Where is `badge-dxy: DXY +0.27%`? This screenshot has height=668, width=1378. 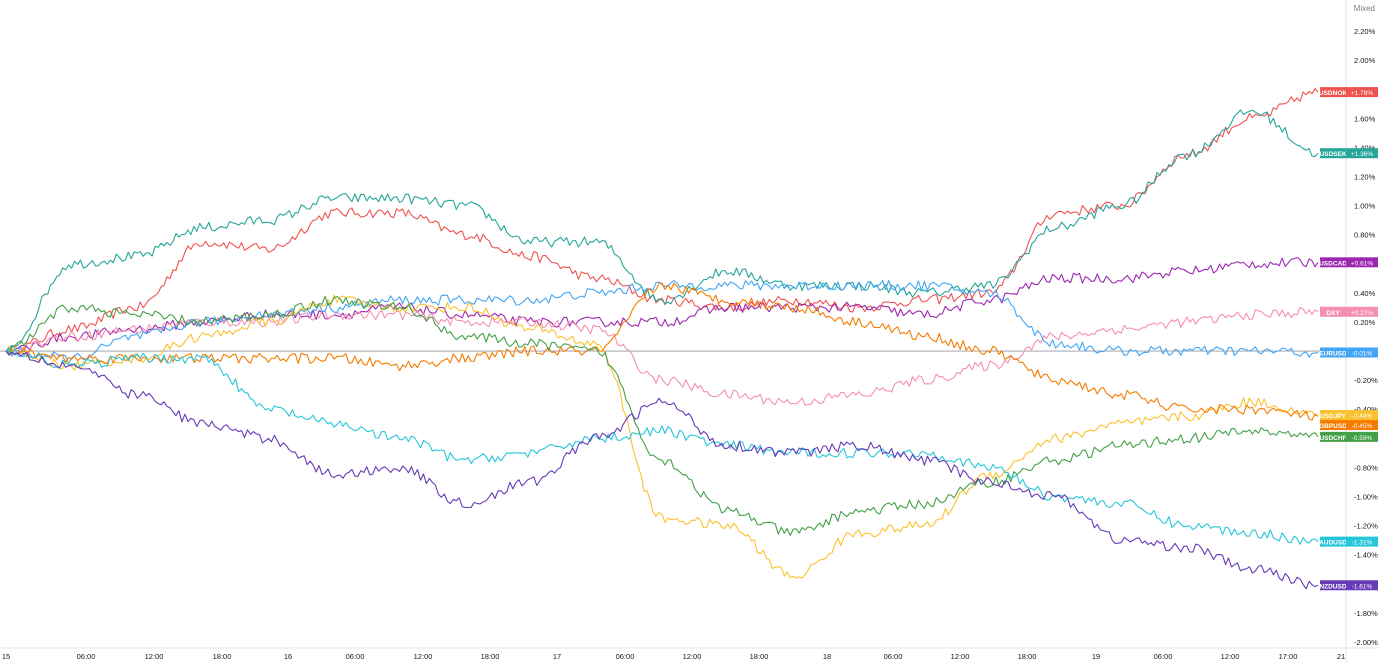 badge-dxy: DXY +0.27% is located at coordinates (1349, 311).